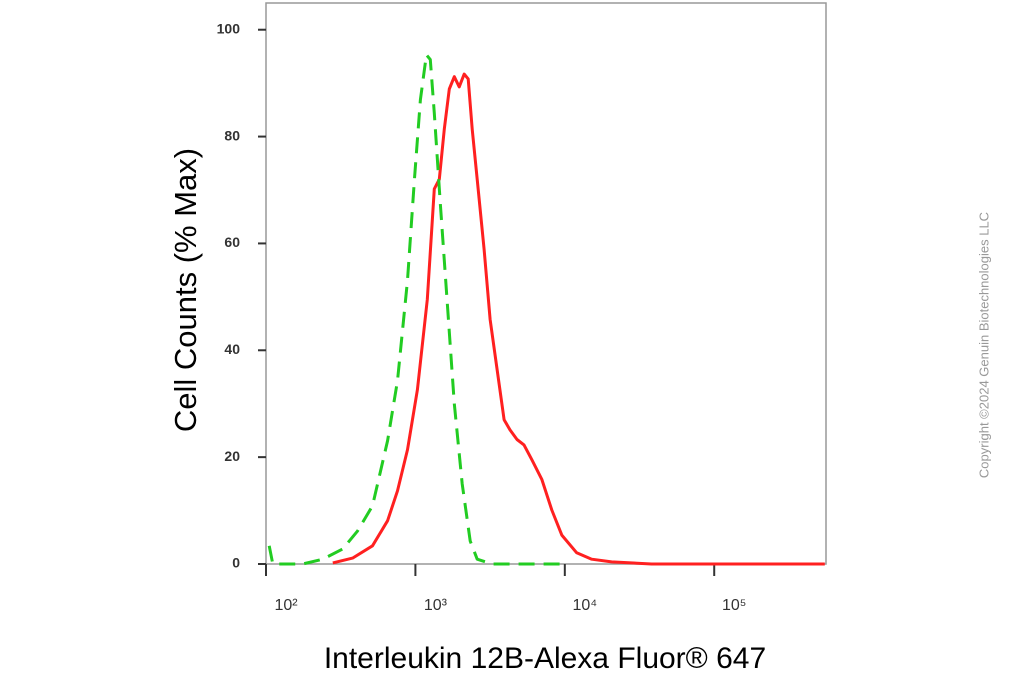  I want to click on y-tick-label: 0, so click(236, 563).